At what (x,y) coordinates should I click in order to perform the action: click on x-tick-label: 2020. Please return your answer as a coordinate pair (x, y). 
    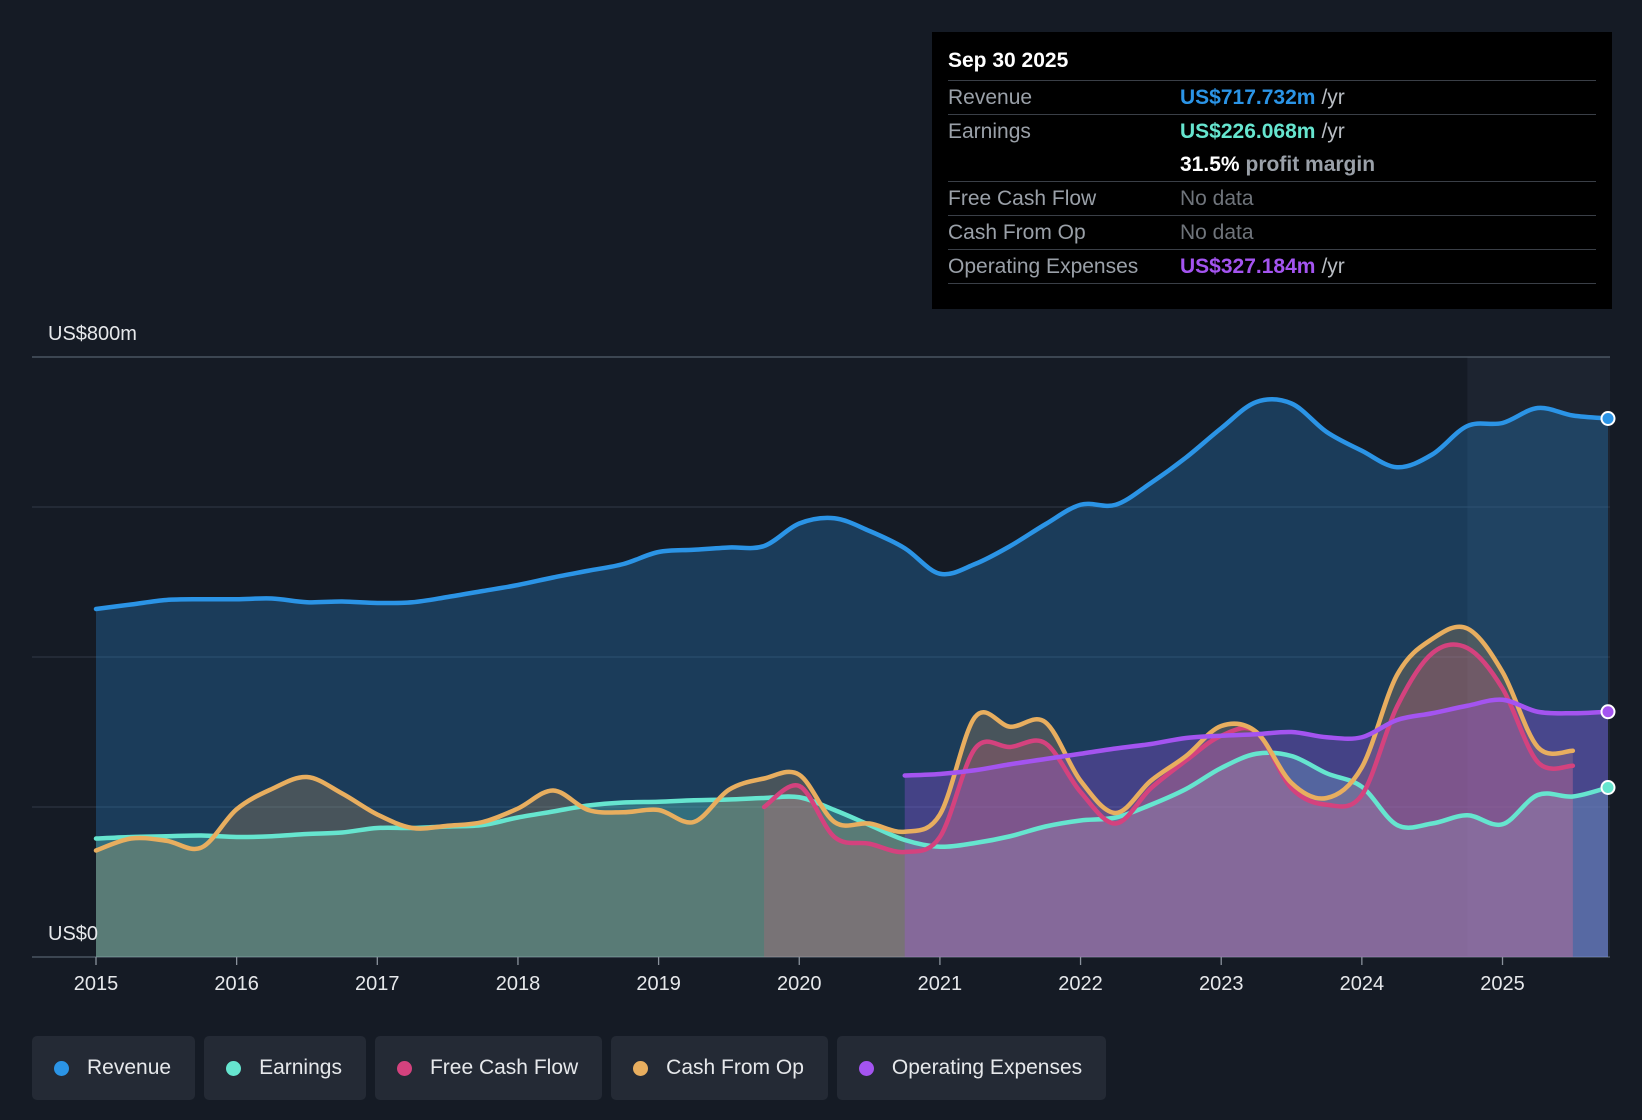
    Looking at the image, I should click on (799, 984).